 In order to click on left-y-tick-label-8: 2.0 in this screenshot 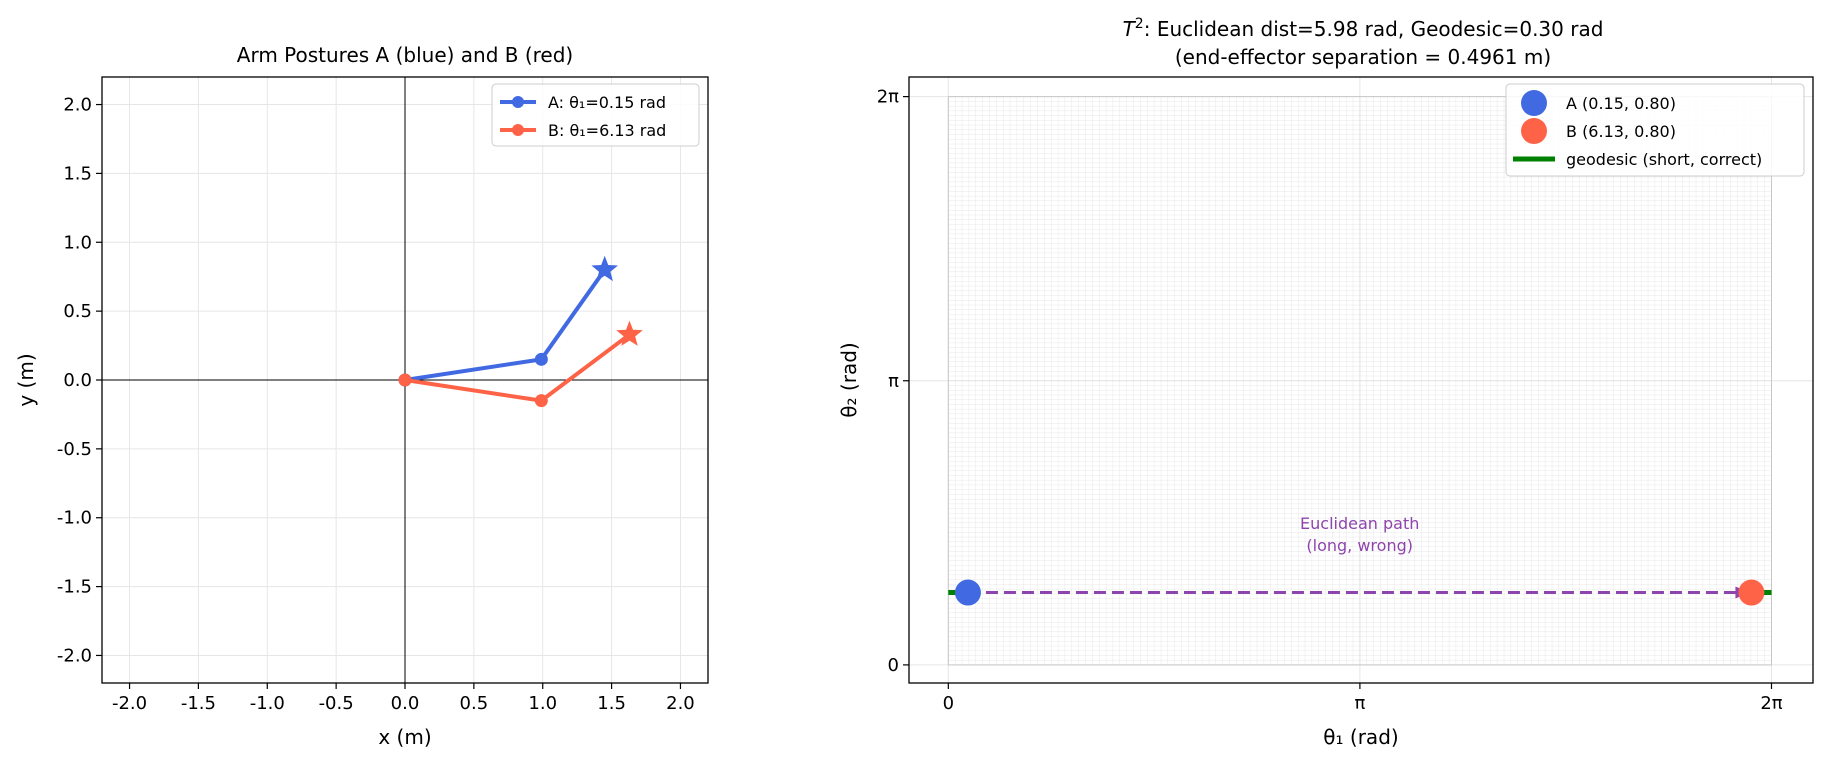, I will do `click(77, 105)`.